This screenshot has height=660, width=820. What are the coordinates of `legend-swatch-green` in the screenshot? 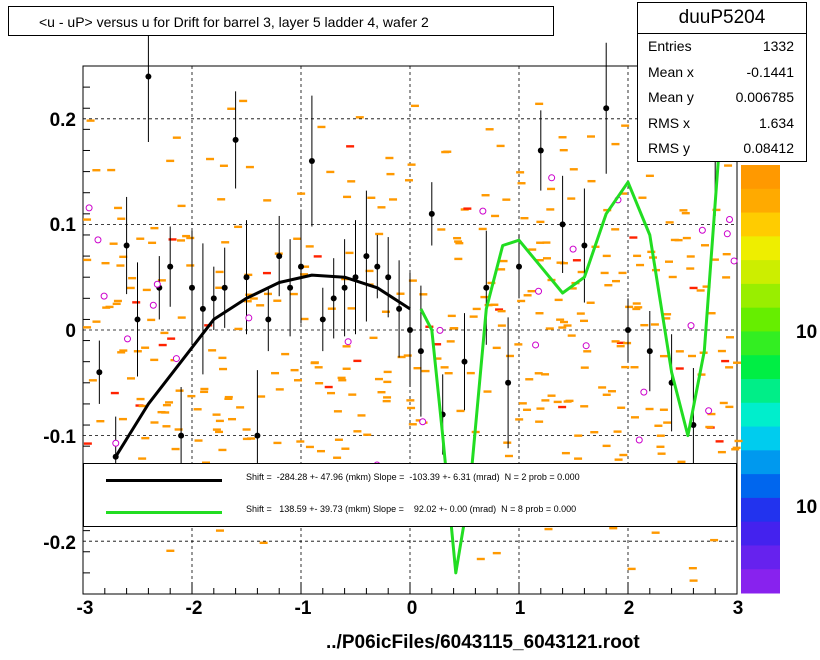 It's located at (164, 512).